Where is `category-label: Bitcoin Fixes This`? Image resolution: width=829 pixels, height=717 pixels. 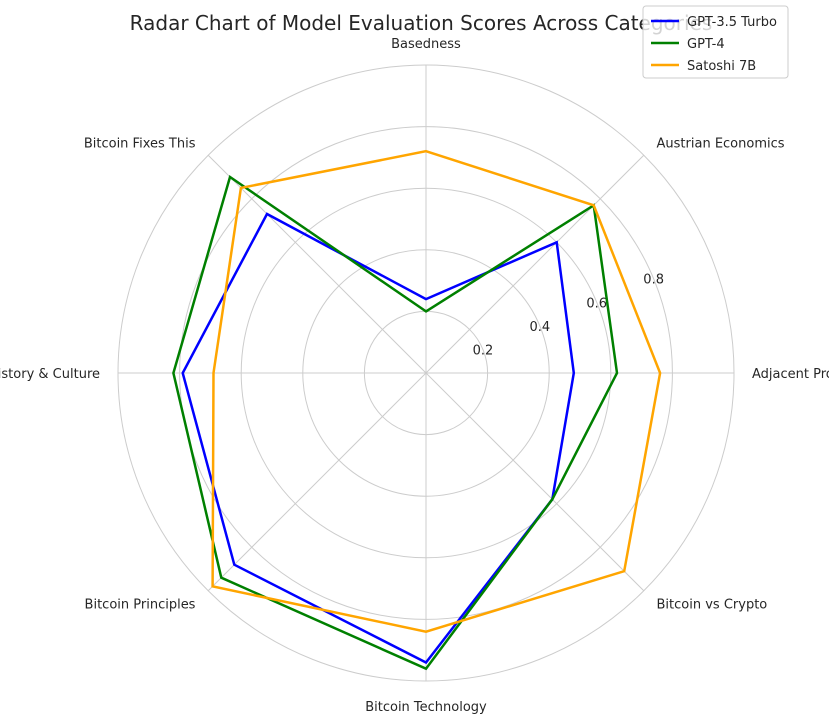
category-label: Bitcoin Fixes This is located at coordinates (140, 143).